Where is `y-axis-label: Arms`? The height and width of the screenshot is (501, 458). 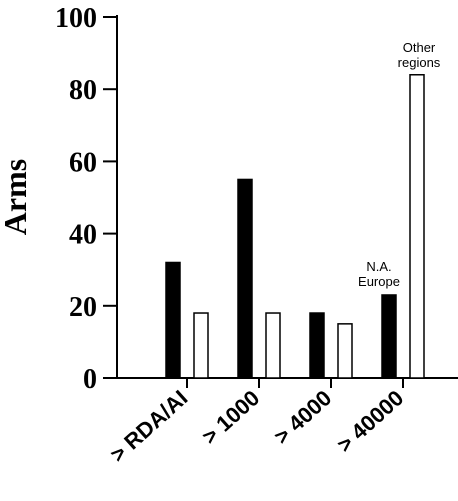
y-axis-label: Arms is located at coordinates (16, 197).